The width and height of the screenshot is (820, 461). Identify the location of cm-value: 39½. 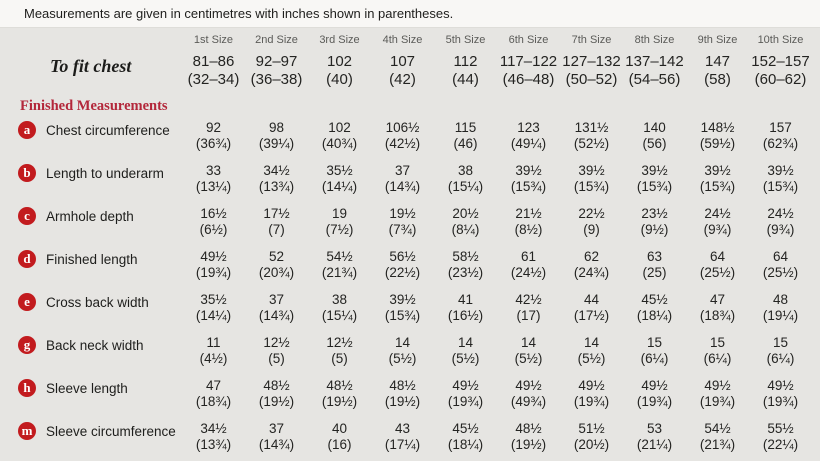
(591, 170).